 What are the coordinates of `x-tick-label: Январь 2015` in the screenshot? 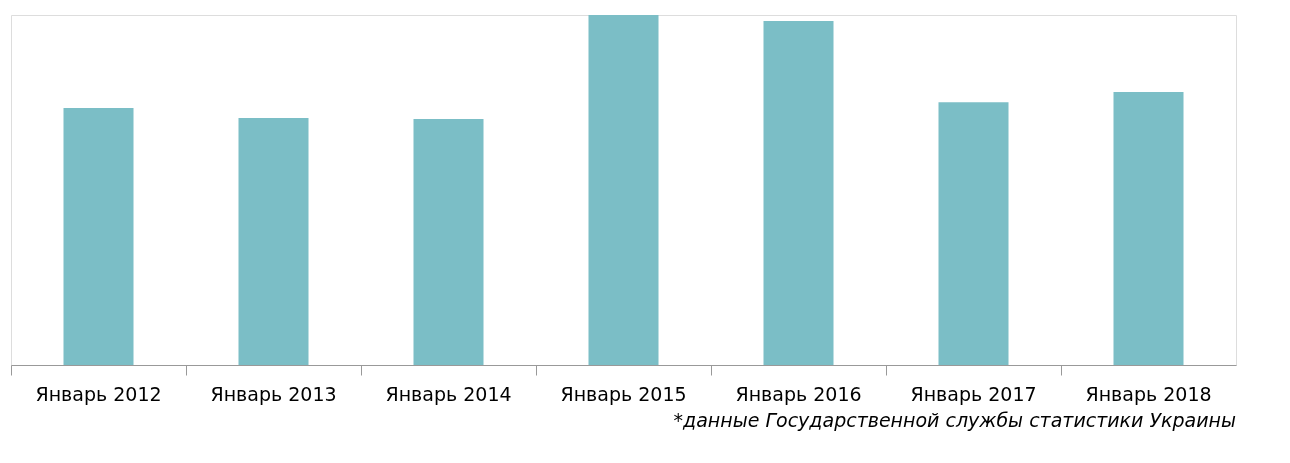 It's located at (623, 393).